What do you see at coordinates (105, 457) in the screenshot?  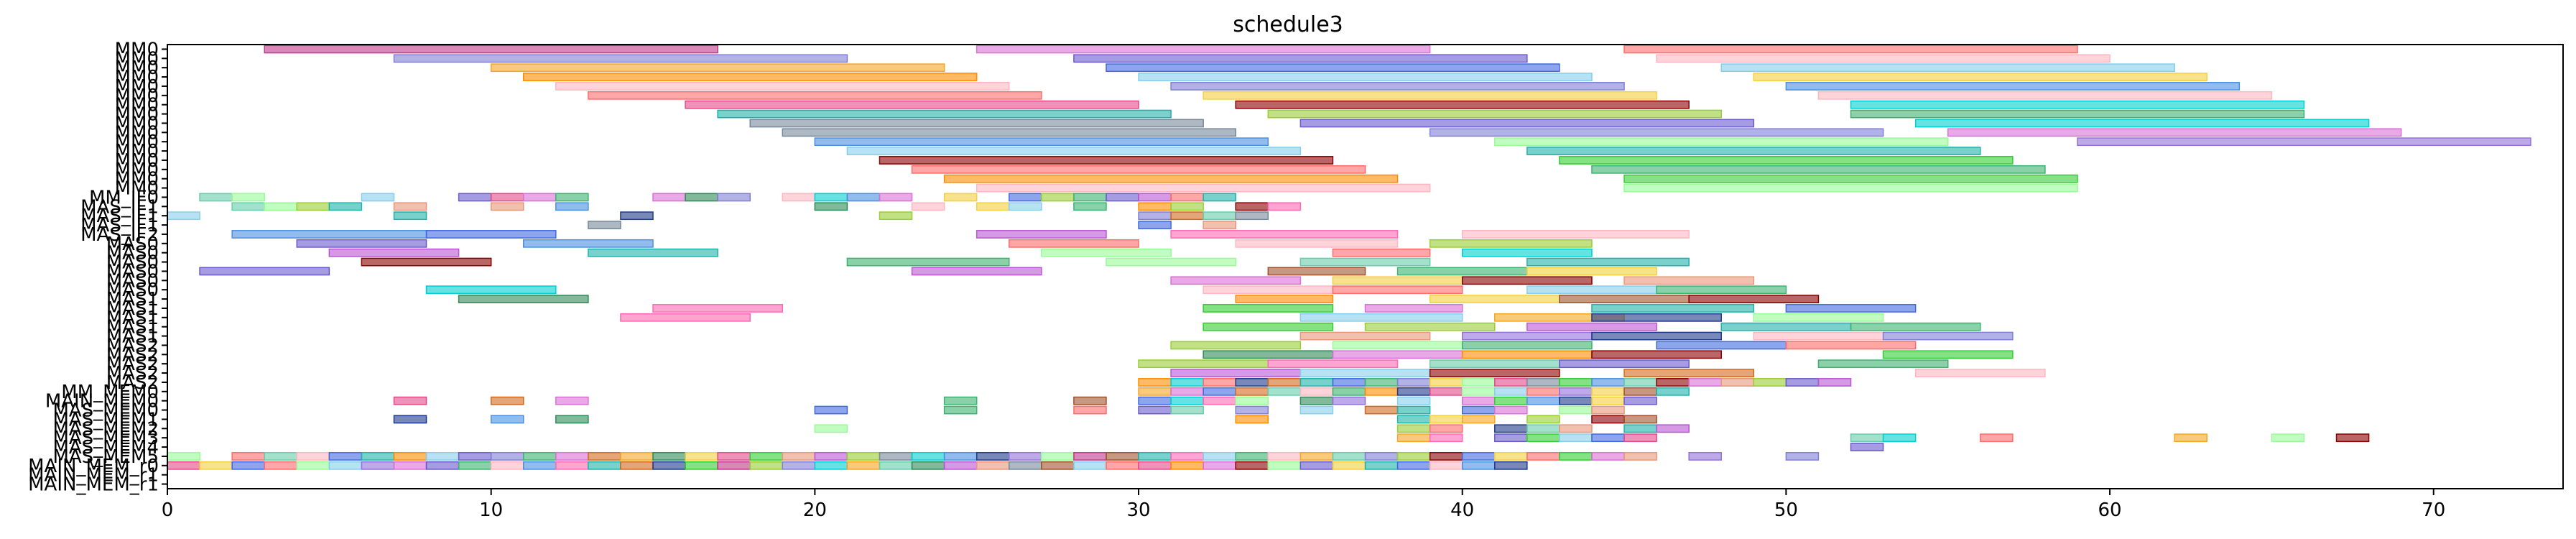 I see `y-tick-label: MAS_MEM5` at bounding box center [105, 457].